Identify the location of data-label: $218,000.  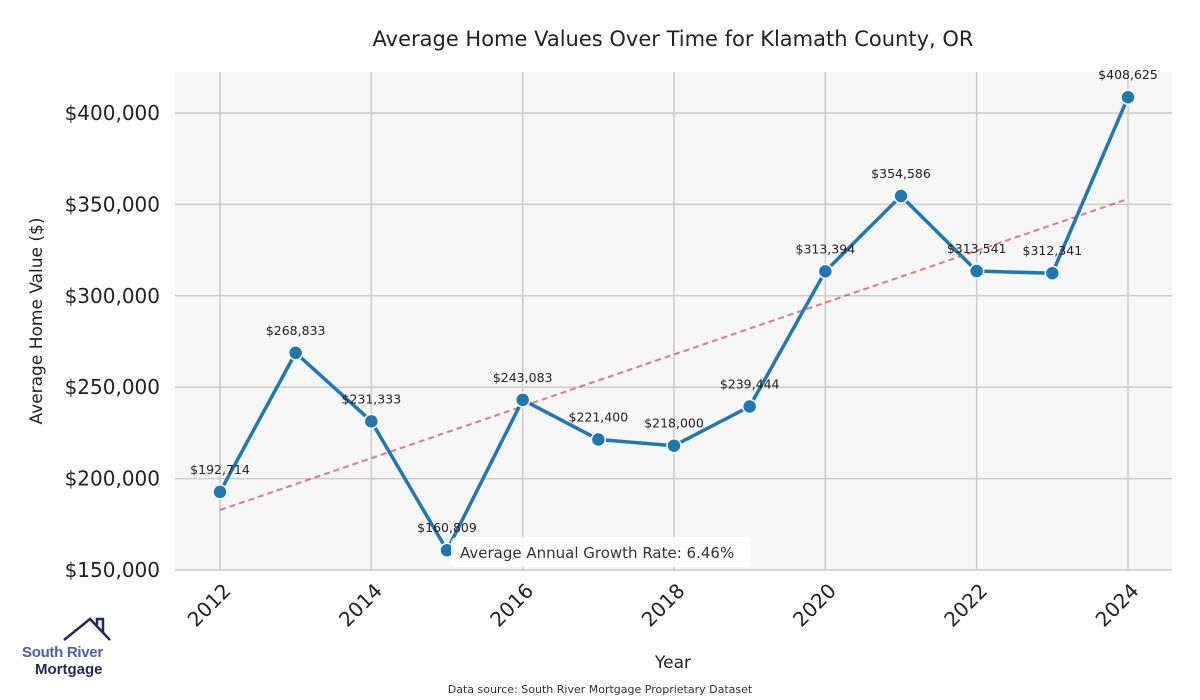
(674, 423).